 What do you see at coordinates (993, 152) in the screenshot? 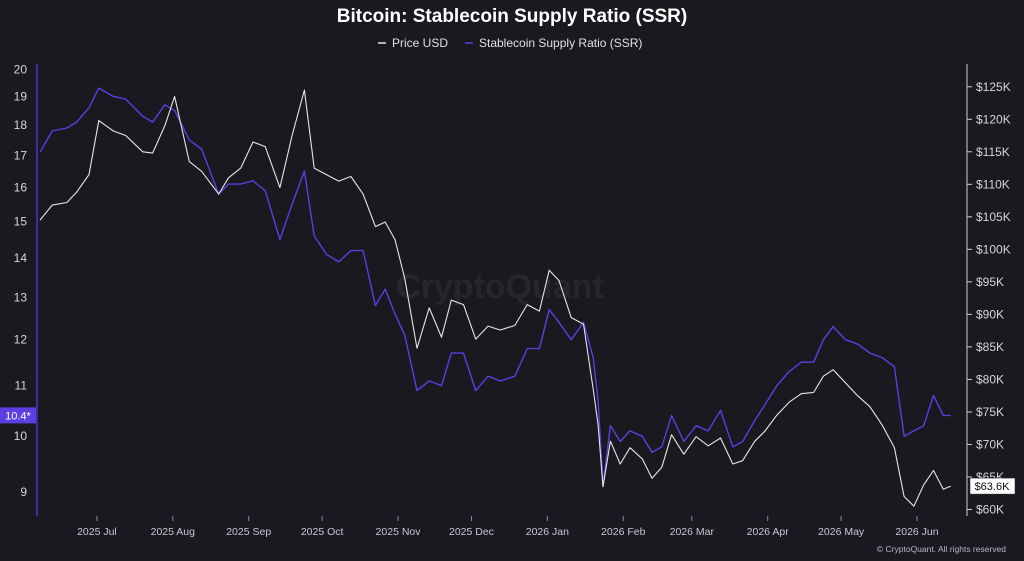
I see `right-tick-label: $115K` at bounding box center [993, 152].